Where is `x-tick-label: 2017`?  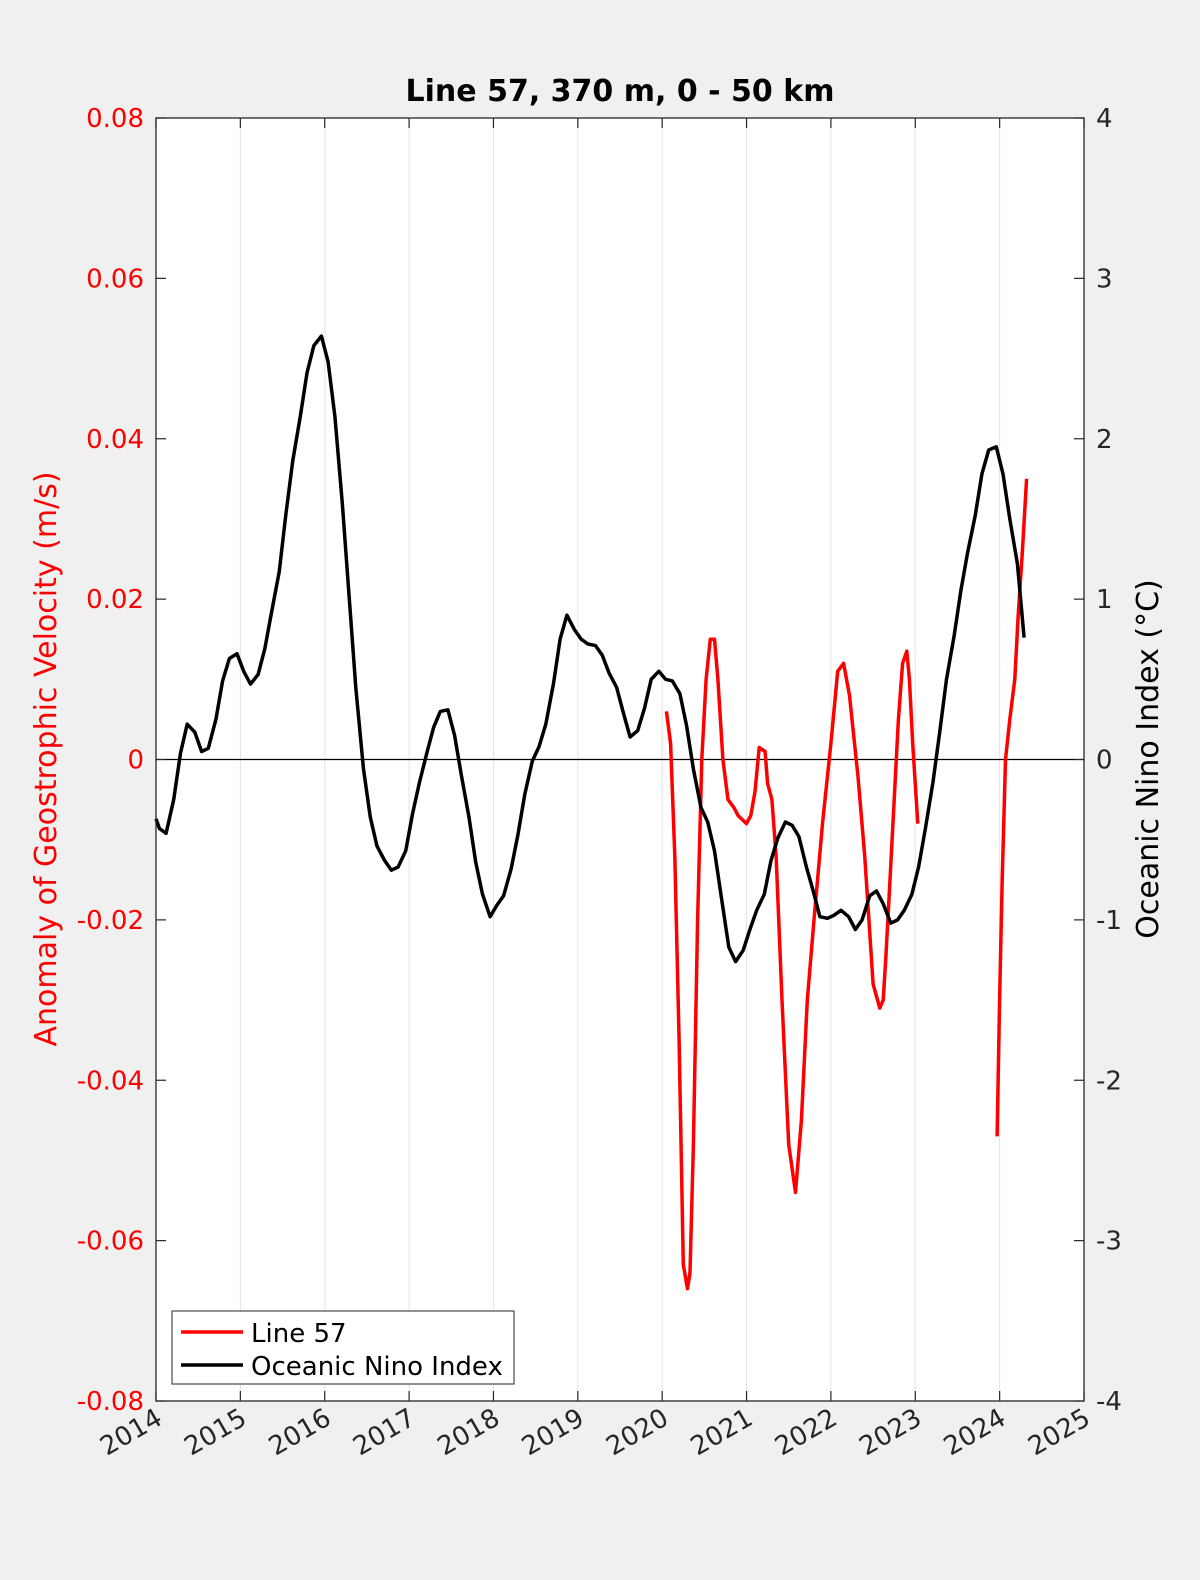 x-tick-label: 2017 is located at coordinates (384, 1432).